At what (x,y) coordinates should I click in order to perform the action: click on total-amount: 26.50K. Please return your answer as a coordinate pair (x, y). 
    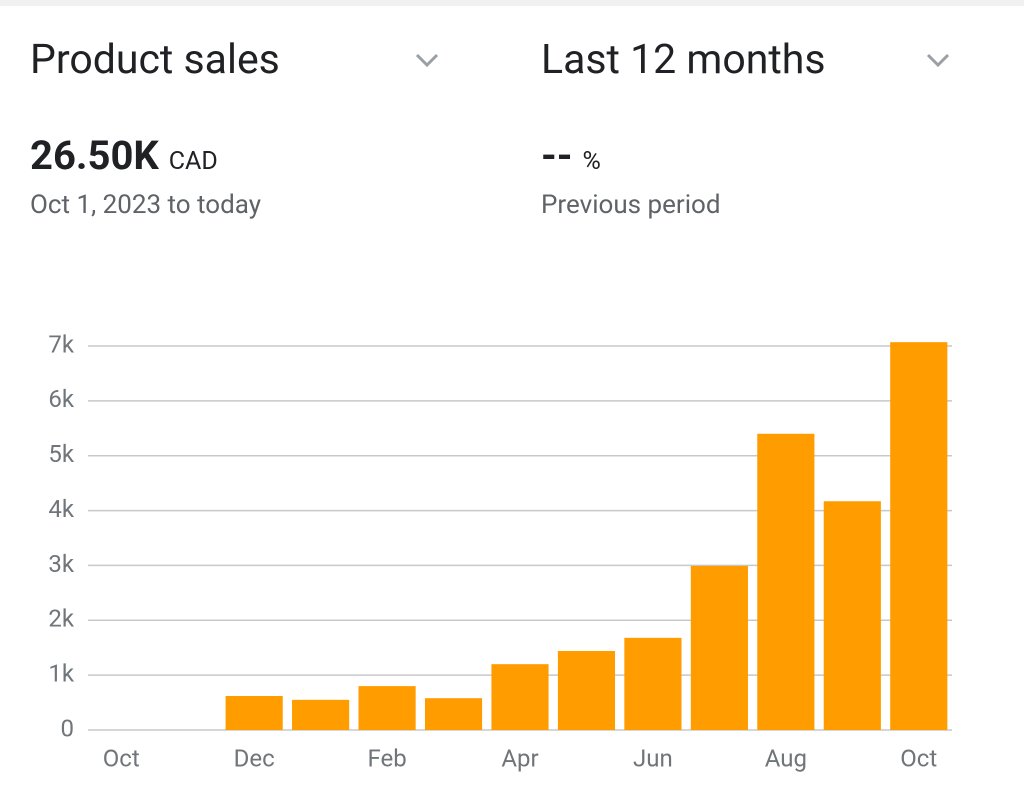
    Looking at the image, I should click on (94, 155).